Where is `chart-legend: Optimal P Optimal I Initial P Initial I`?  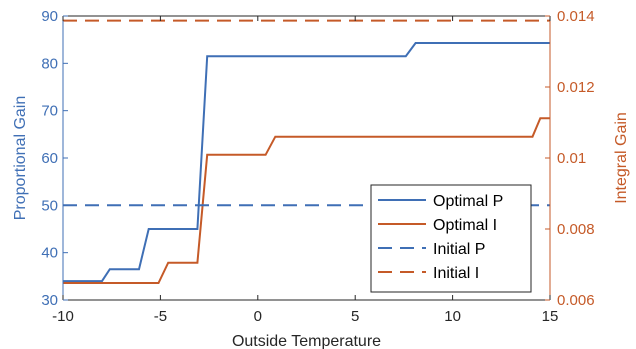 chart-legend: Optimal P Optimal I Initial P Initial I is located at coordinates (451, 238).